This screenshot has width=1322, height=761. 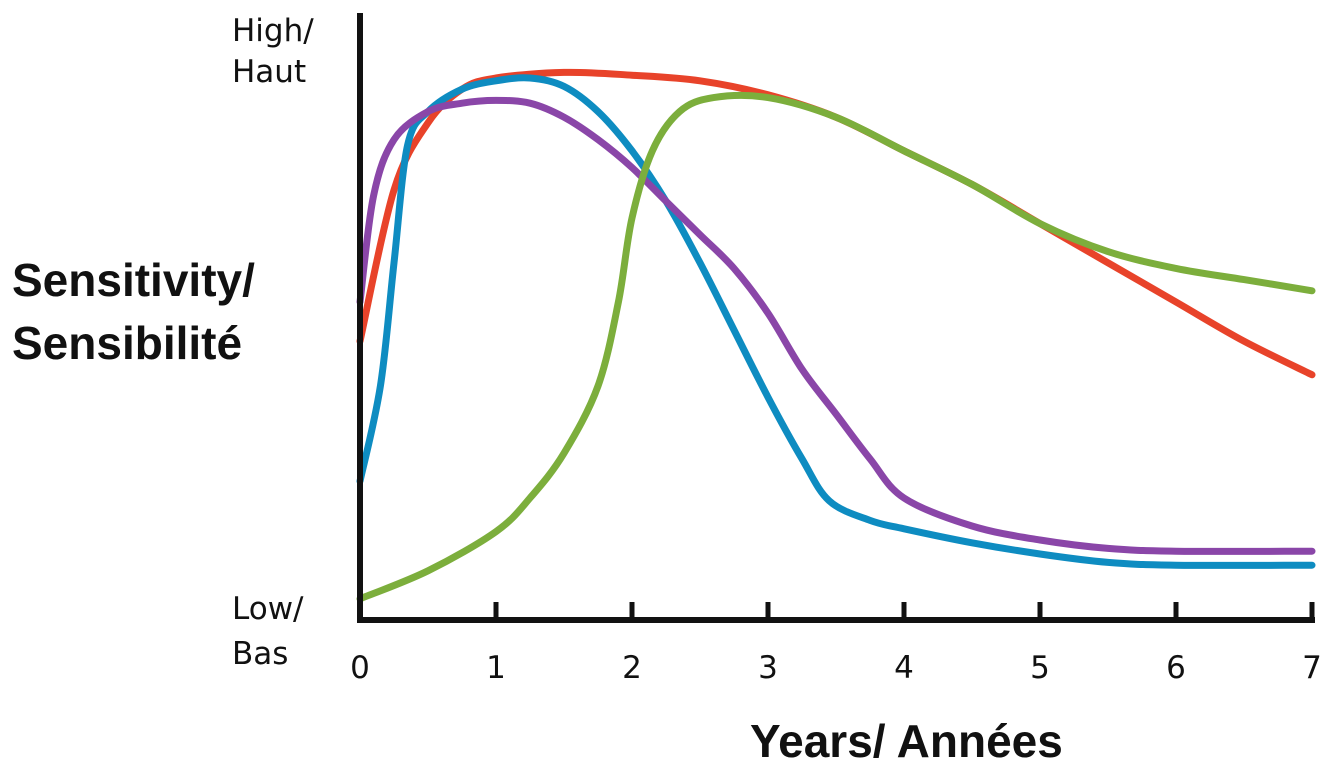 What do you see at coordinates (906, 738) in the screenshot?
I see `x-axis-title: Years/ Années` at bounding box center [906, 738].